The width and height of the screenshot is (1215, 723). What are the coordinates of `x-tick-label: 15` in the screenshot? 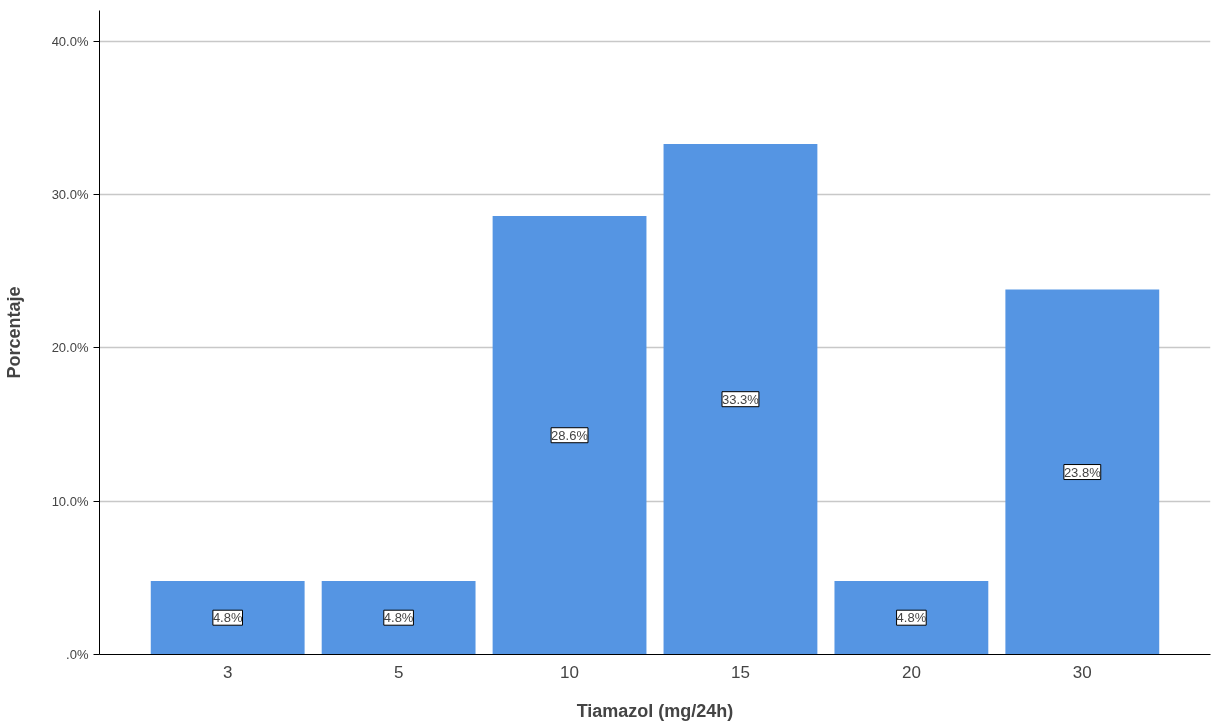 It's located at (740, 672).